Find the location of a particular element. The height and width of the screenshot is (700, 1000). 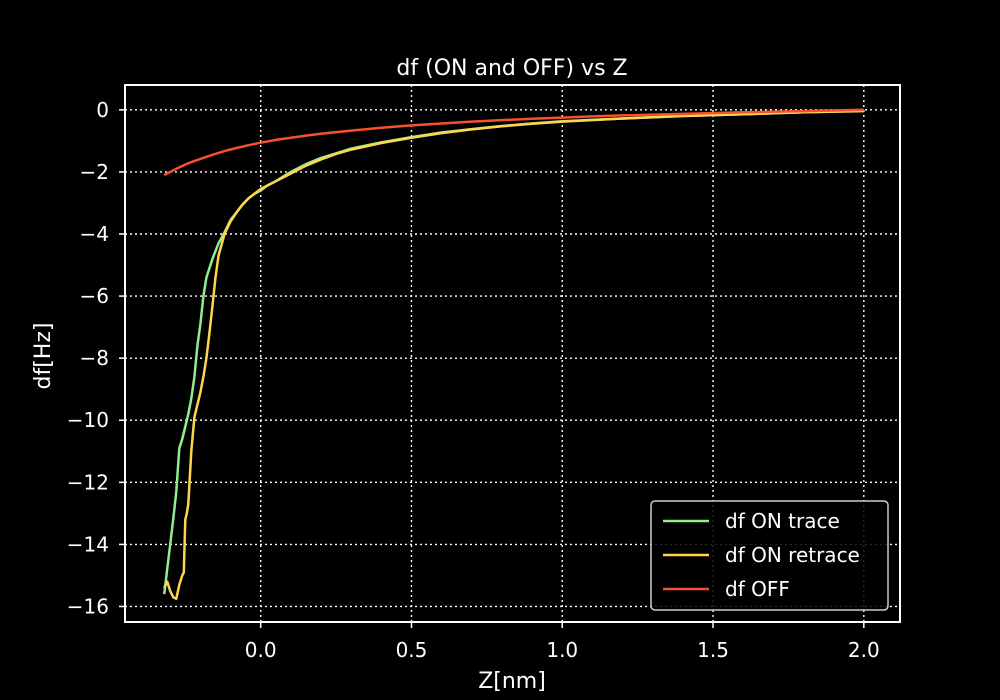

y-tick-label: 0 is located at coordinates (102, 110).